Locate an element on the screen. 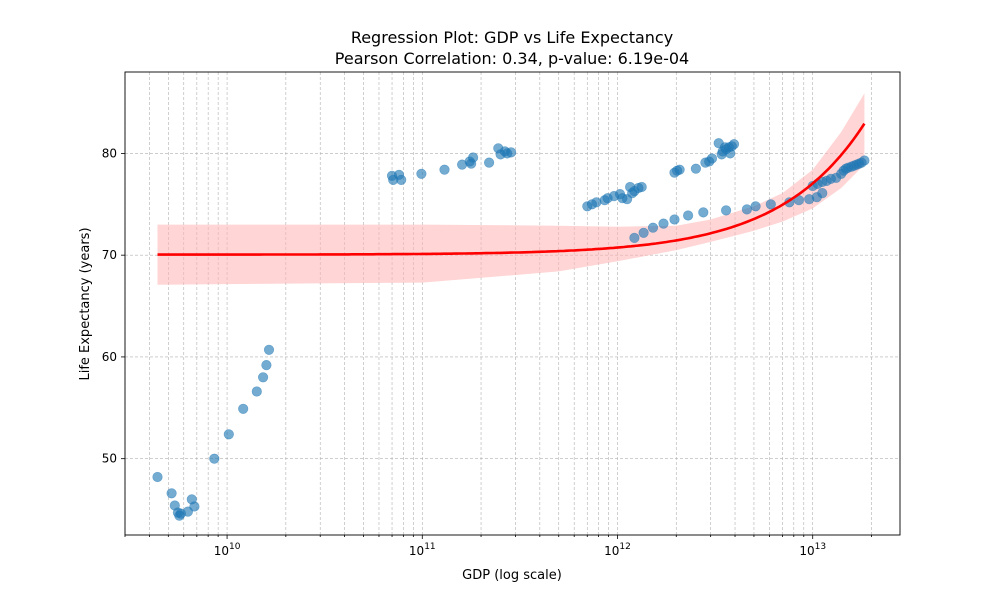 The width and height of the screenshot is (1000, 600). y-tick-label: 70 is located at coordinates (109, 255).